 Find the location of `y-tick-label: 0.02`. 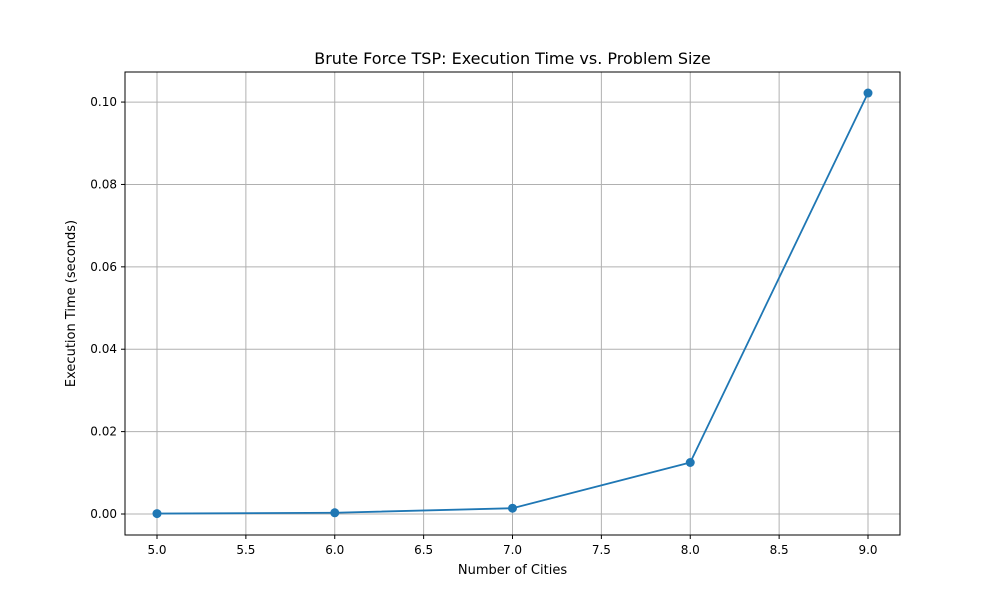

y-tick-label: 0.02 is located at coordinates (103, 432).